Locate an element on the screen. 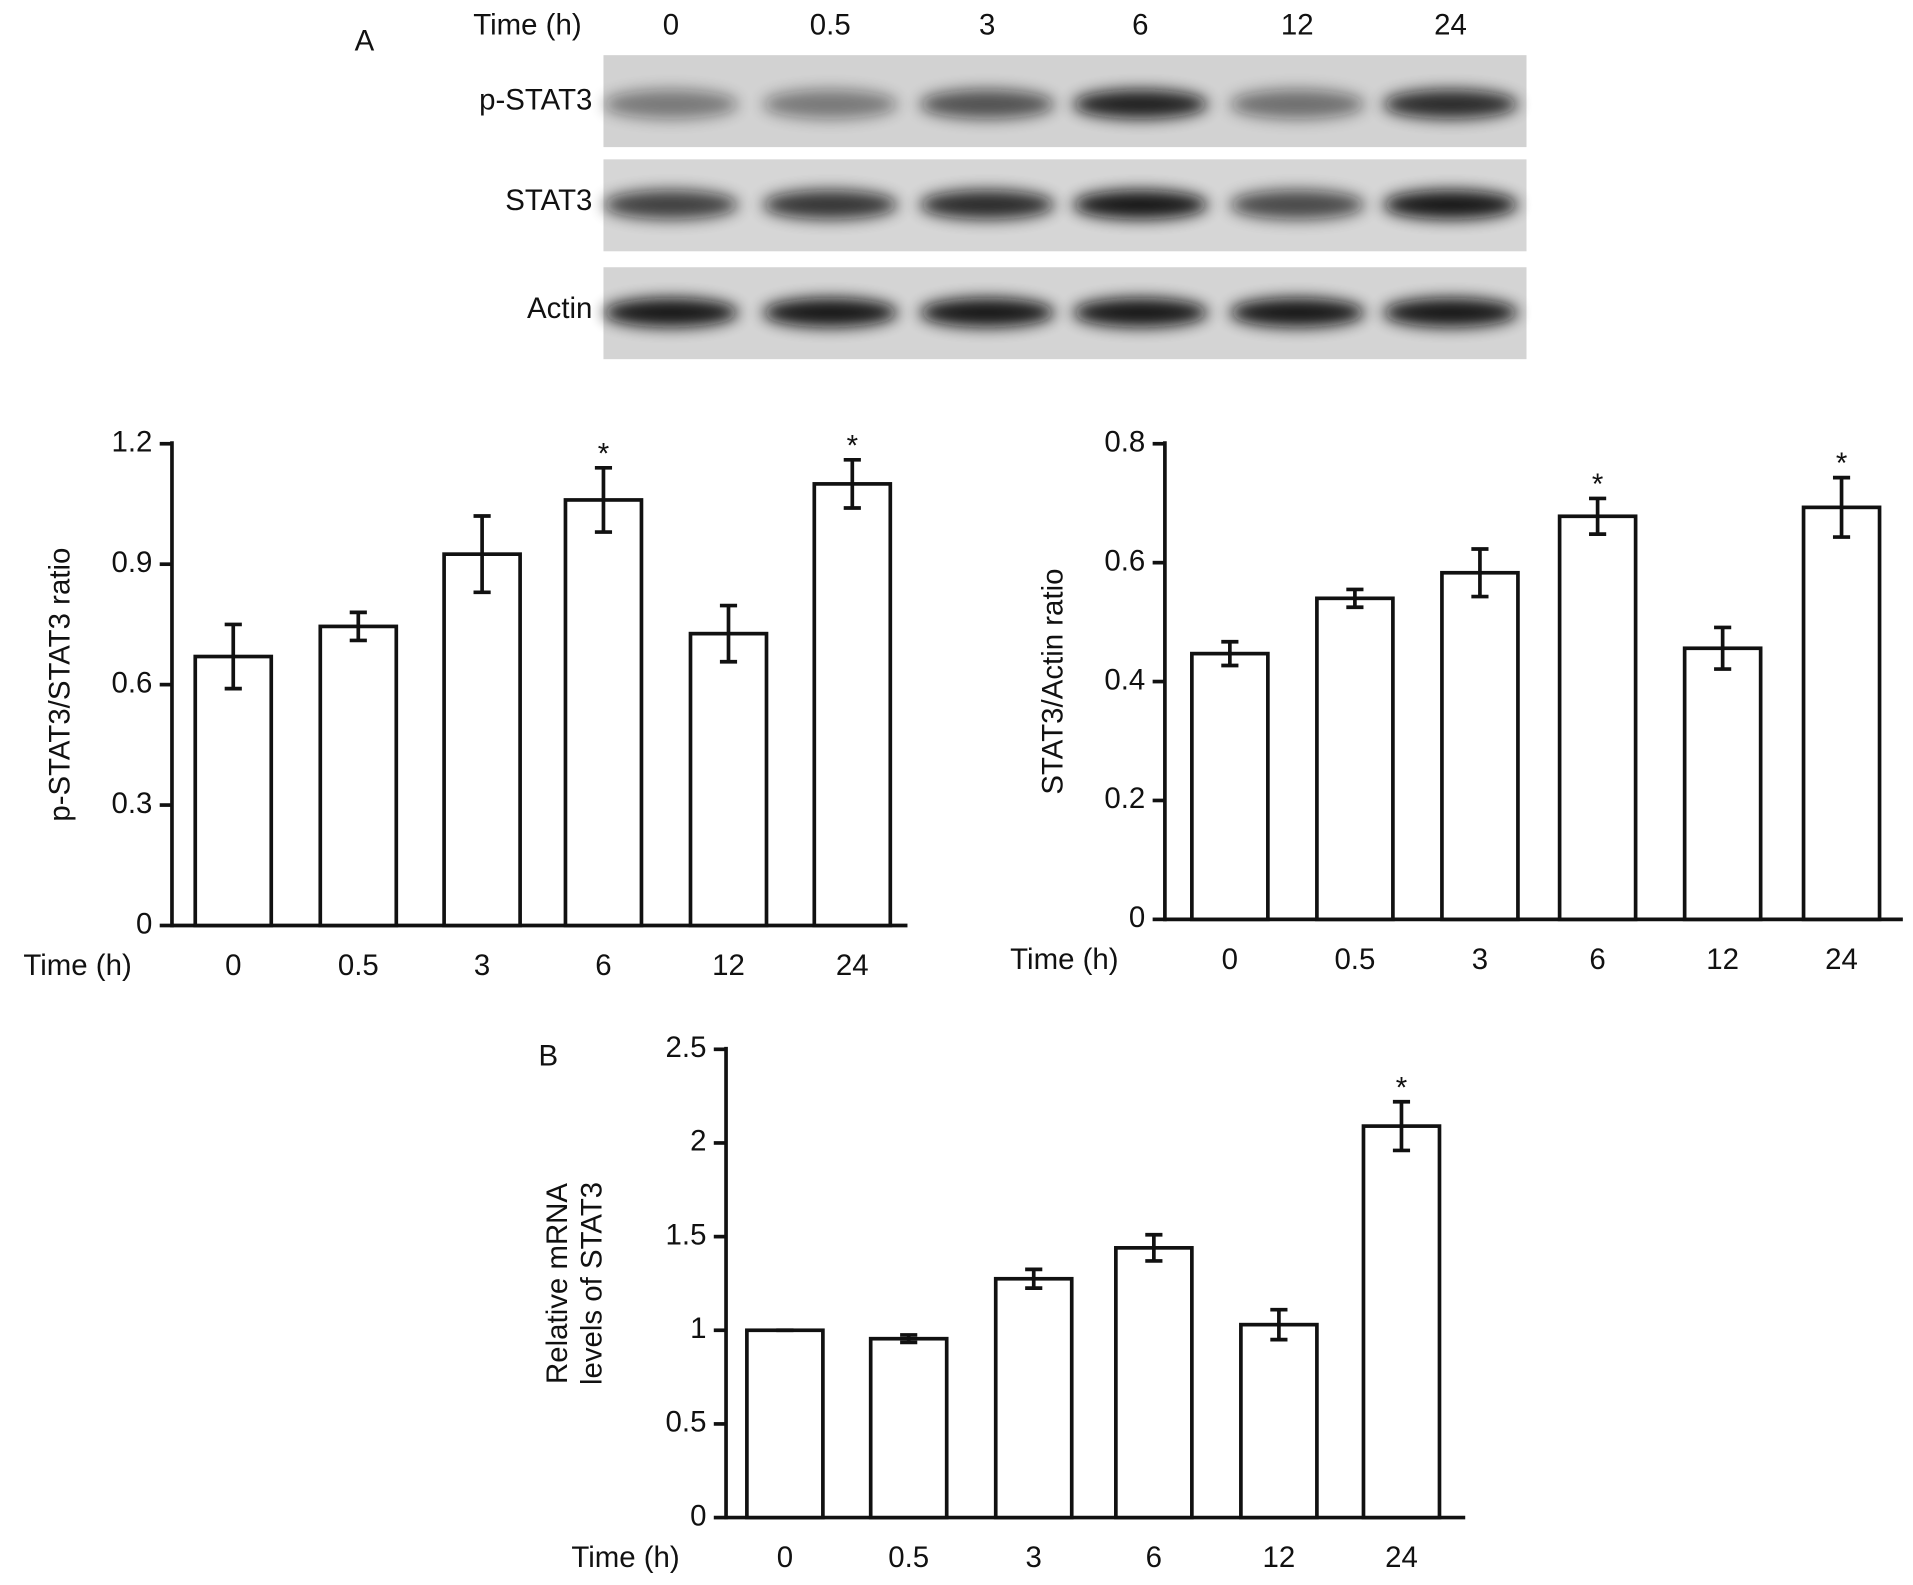  blot-time-label: Time (h) is located at coordinates (527, 25).